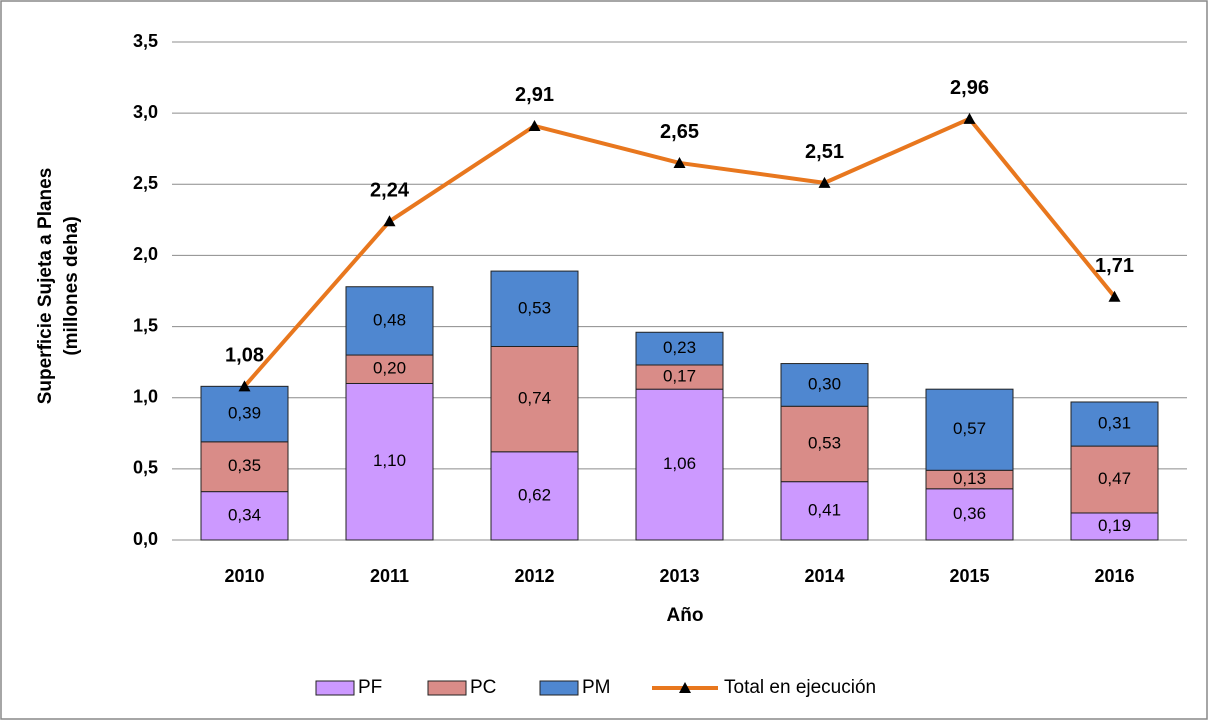  I want to click on data-label: 0,31, so click(1114, 423).